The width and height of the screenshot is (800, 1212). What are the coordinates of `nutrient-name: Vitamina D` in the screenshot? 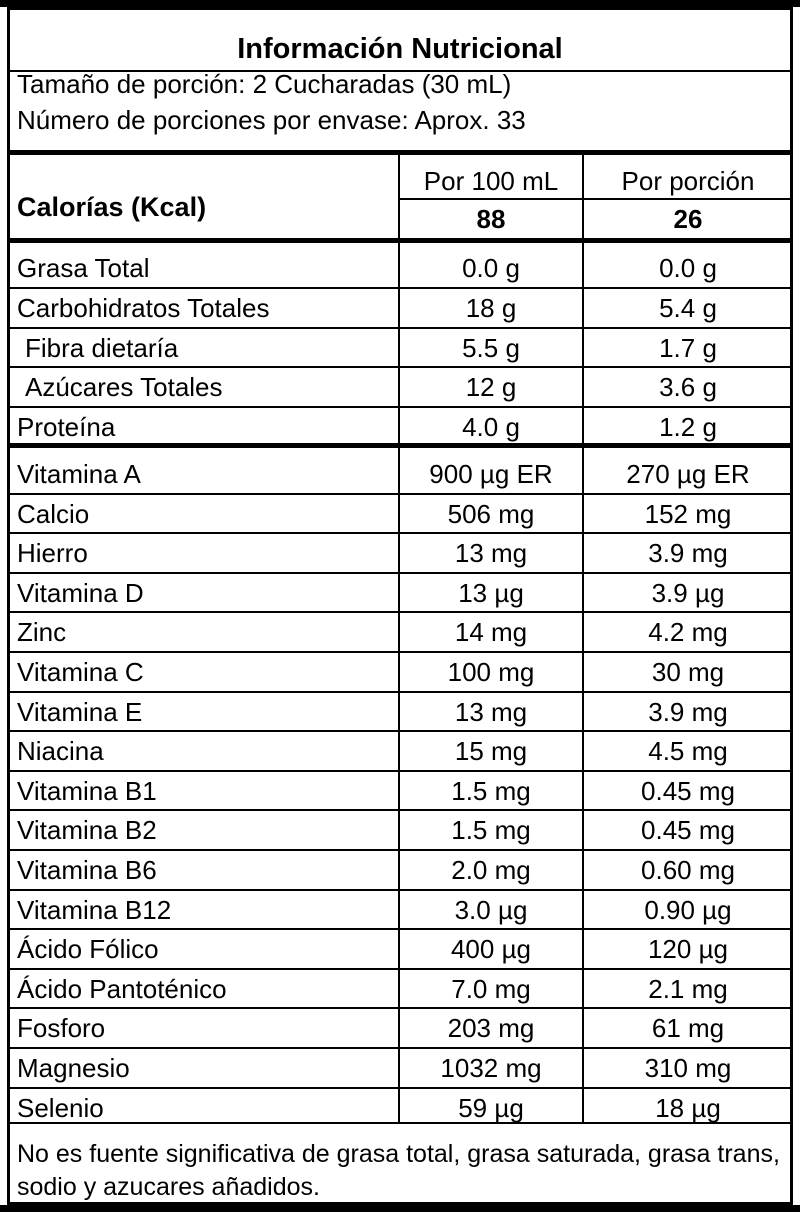 It's located at (80, 592).